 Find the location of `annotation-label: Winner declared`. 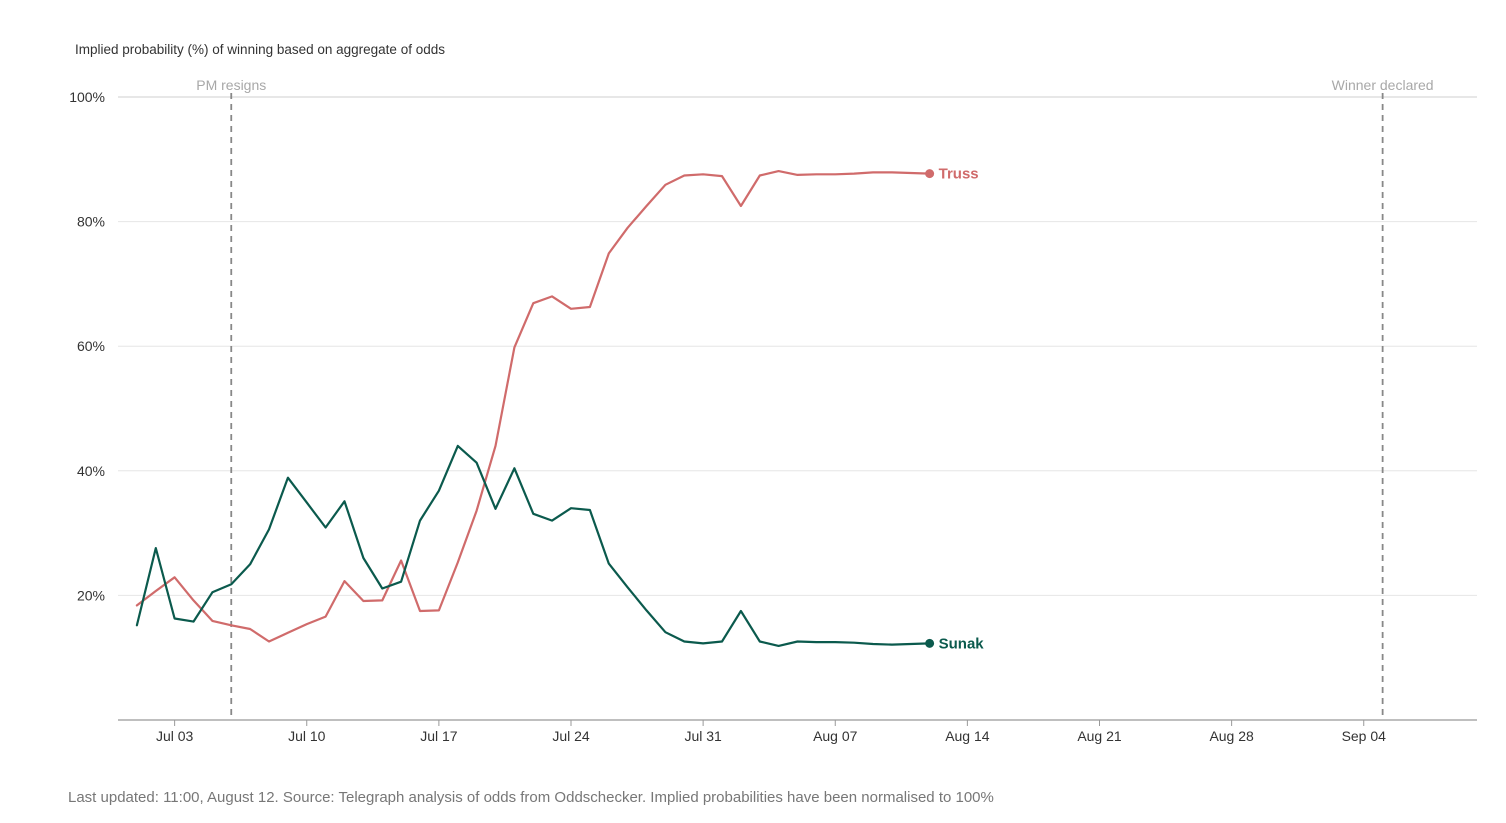

annotation-label: Winner declared is located at coordinates (1383, 85).